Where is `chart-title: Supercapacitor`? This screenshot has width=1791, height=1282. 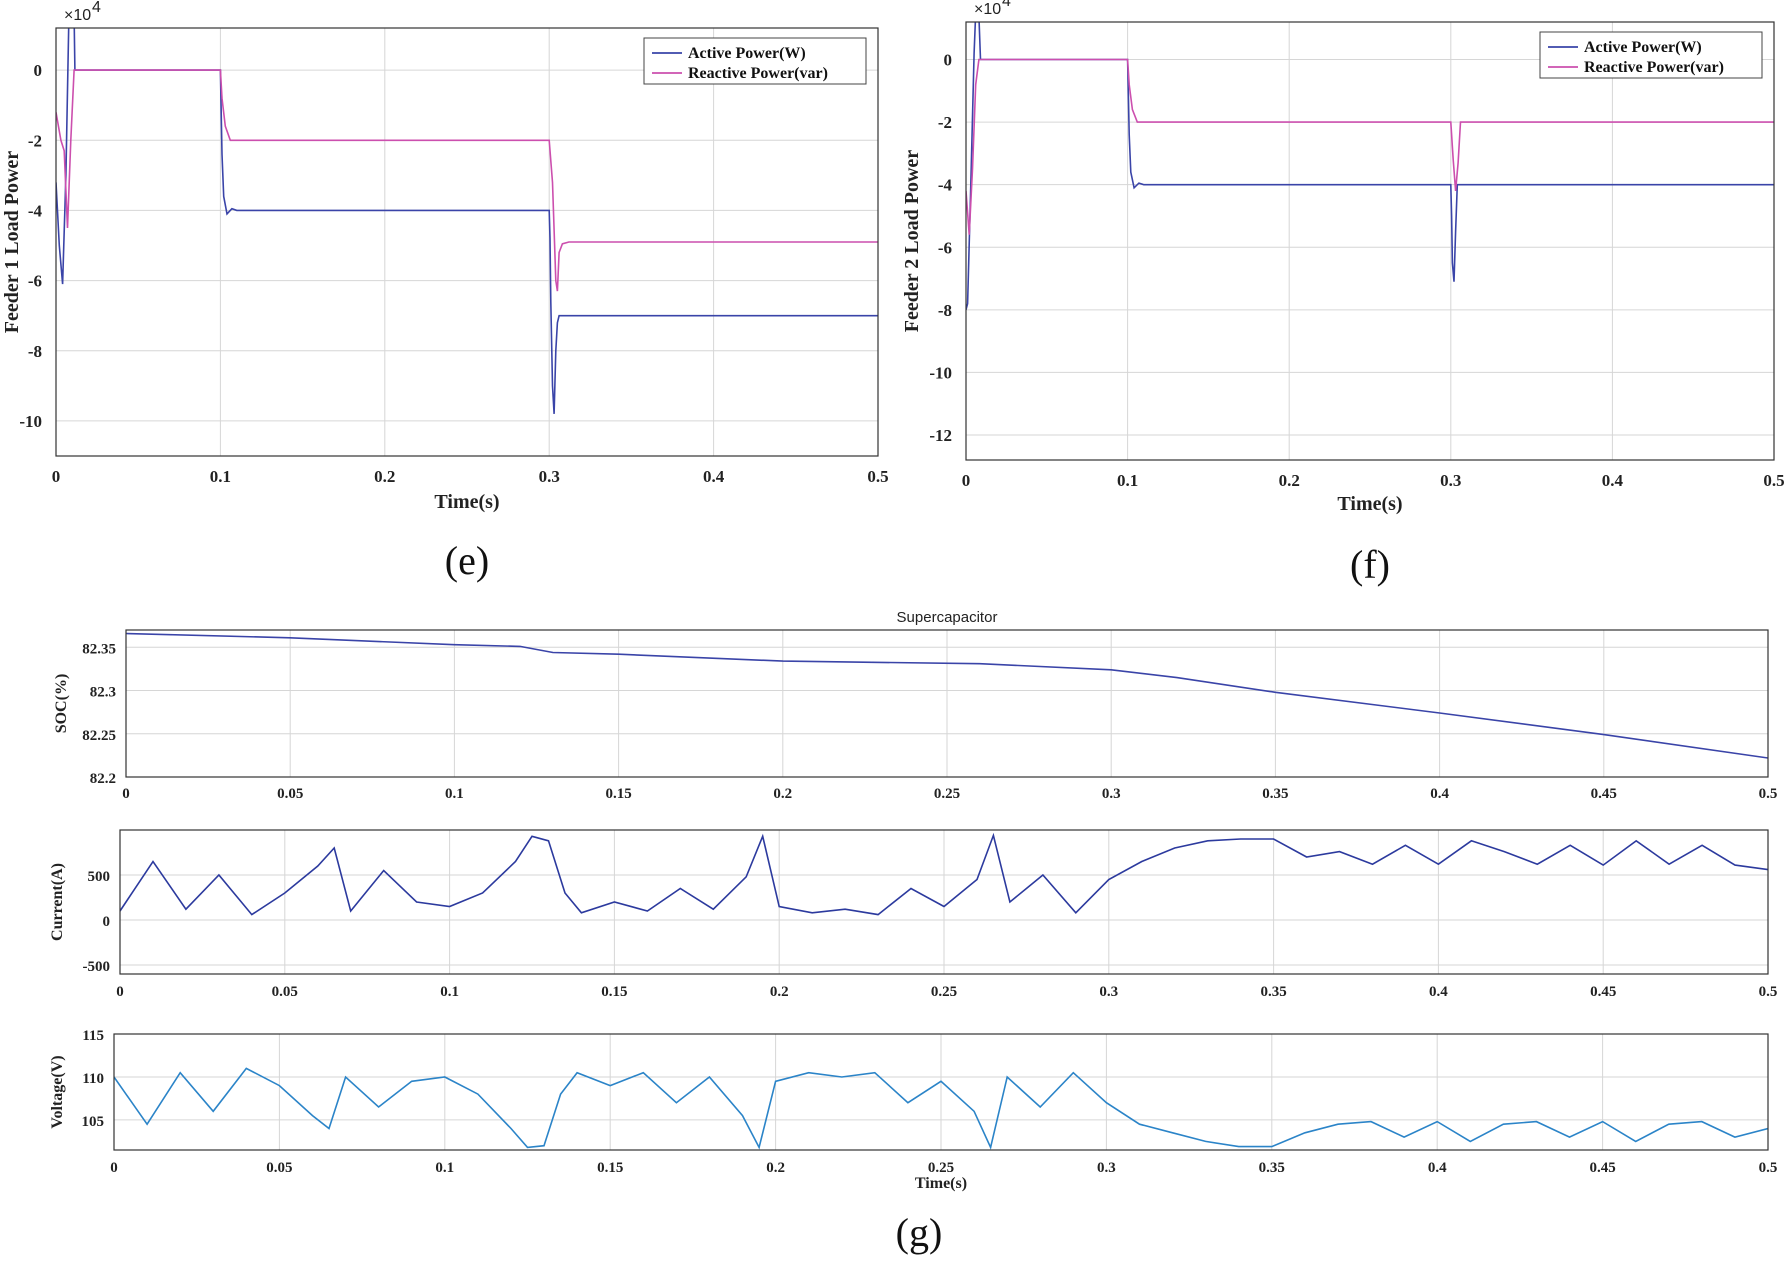 chart-title: Supercapacitor is located at coordinates (947, 617).